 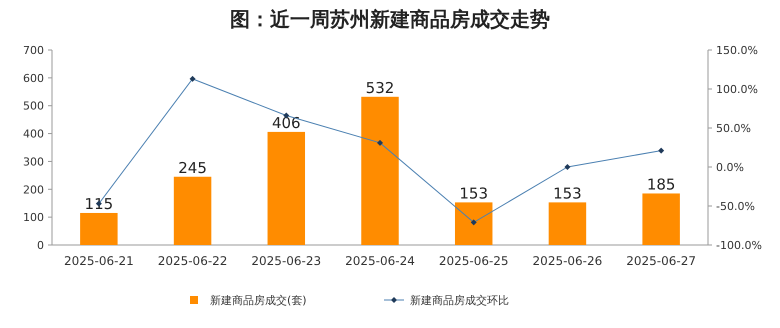 What do you see at coordinates (380, 87) in the screenshot?
I see `data-label: 532` at bounding box center [380, 87].